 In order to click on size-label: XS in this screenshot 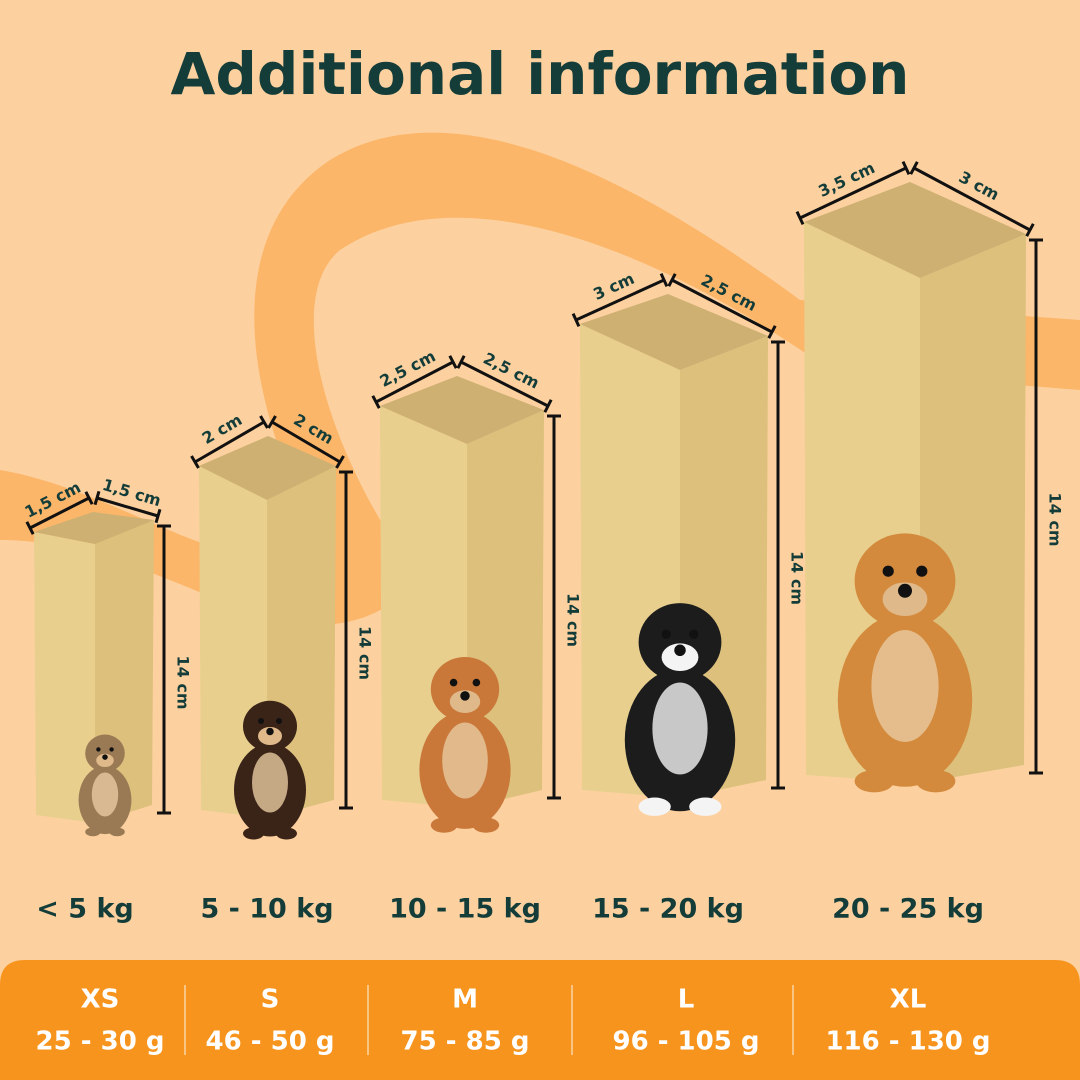, I will do `click(100, 1000)`.